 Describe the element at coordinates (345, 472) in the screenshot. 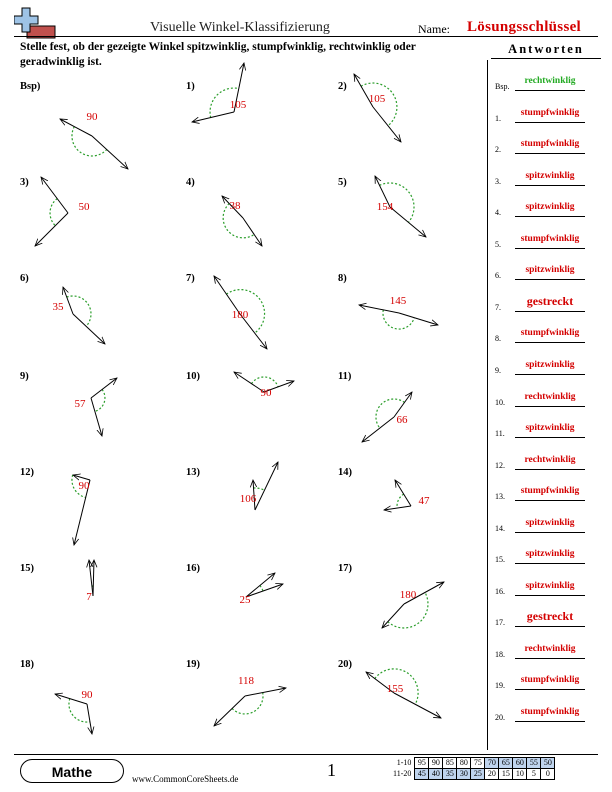

I see `problem-label: 14)` at that location.